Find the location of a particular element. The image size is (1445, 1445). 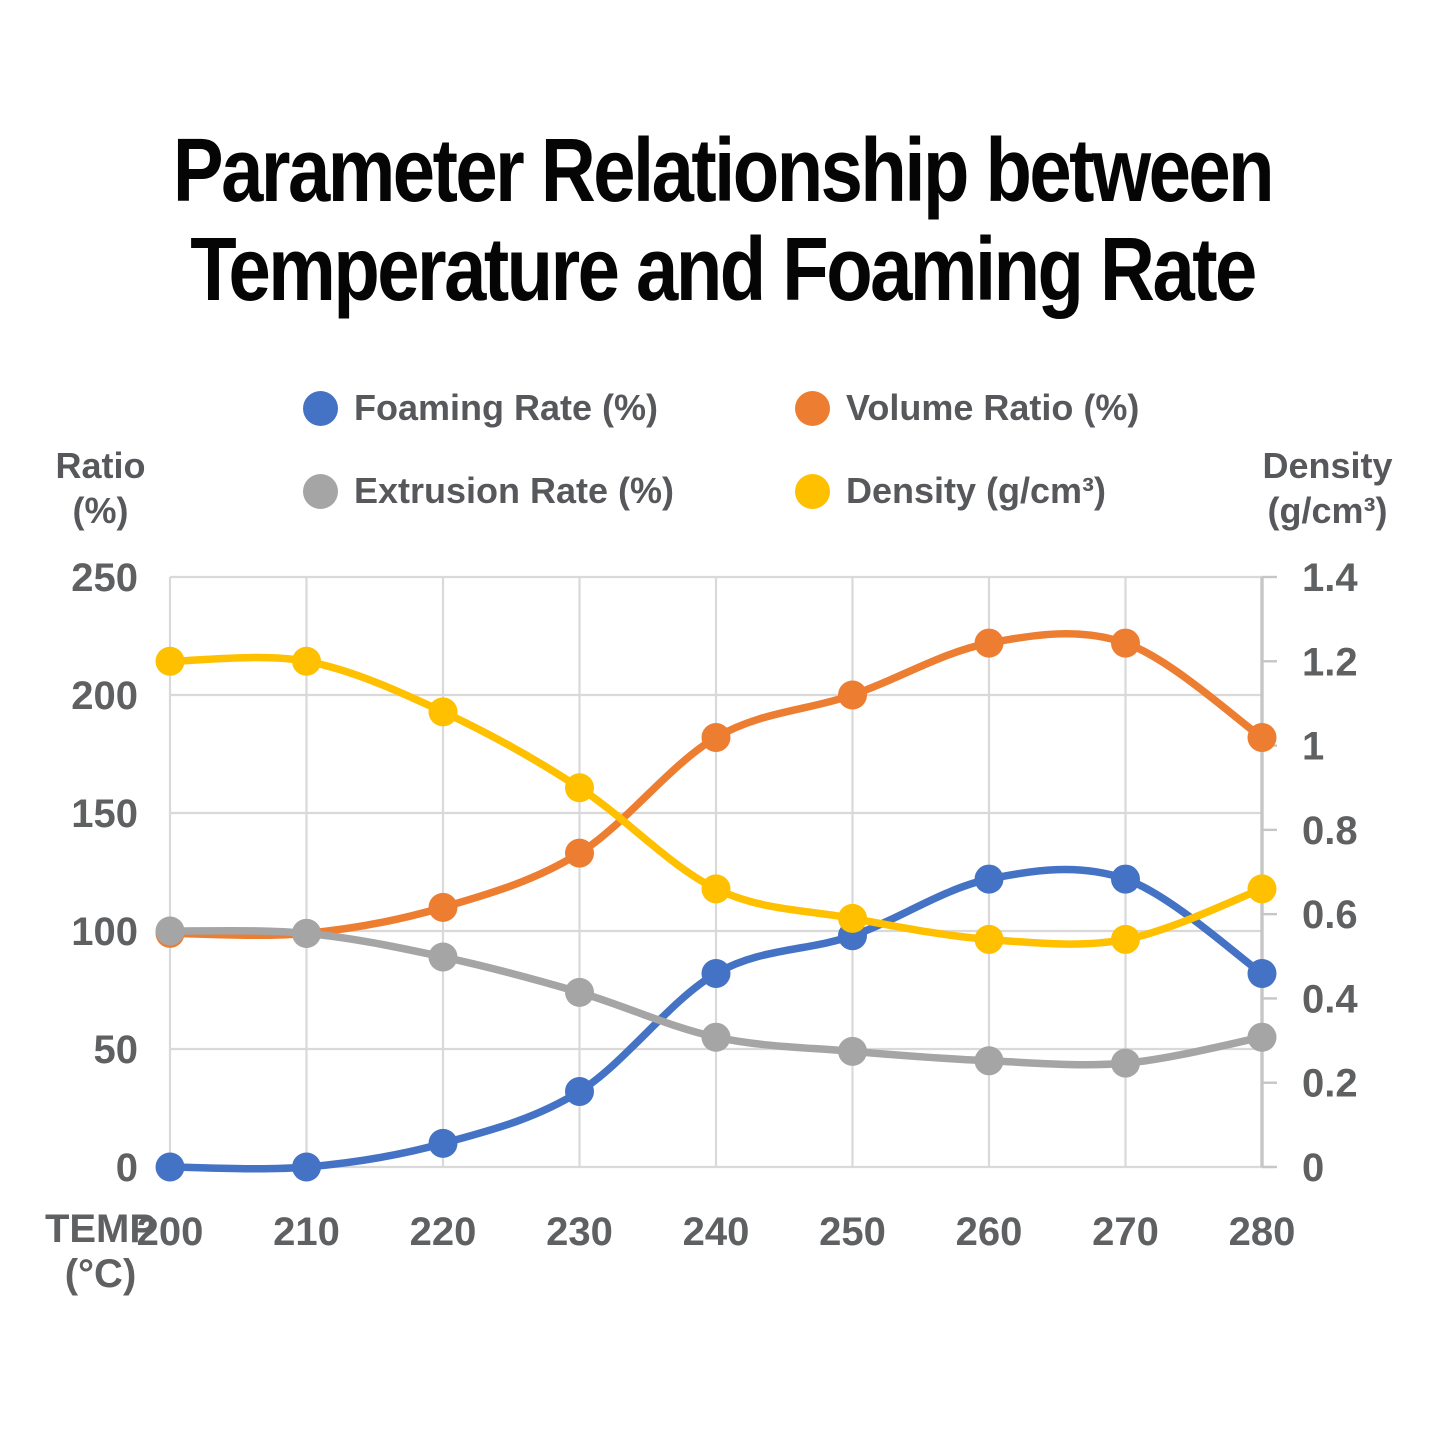

right-axis-tick-label: 1.2 is located at coordinates (1330, 662).